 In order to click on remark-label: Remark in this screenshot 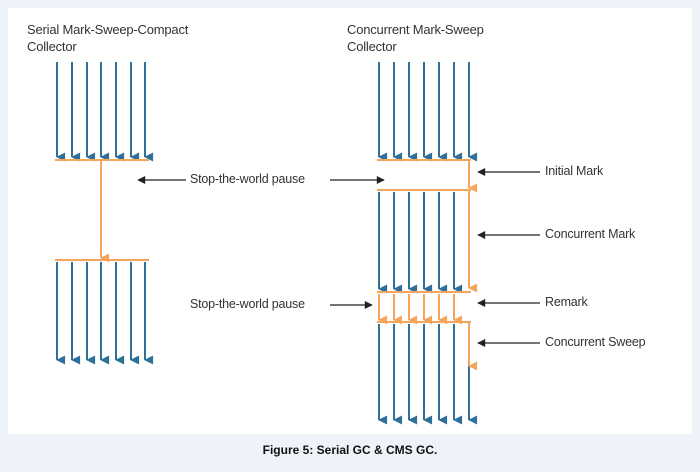, I will do `click(566, 302)`.